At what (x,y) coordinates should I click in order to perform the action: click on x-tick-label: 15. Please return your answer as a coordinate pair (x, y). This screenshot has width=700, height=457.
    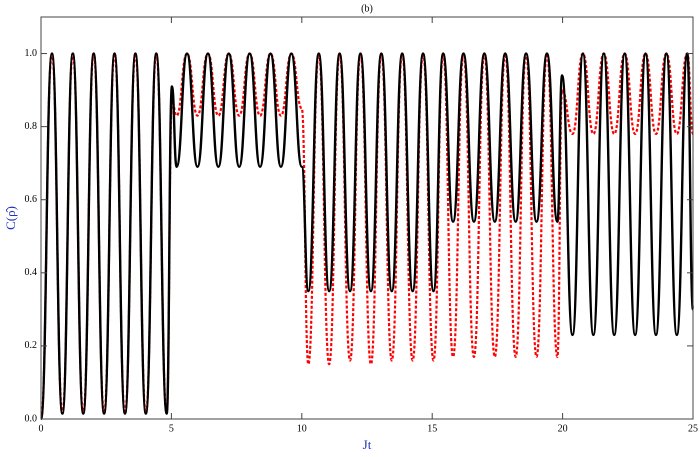
    Looking at the image, I should click on (432, 428).